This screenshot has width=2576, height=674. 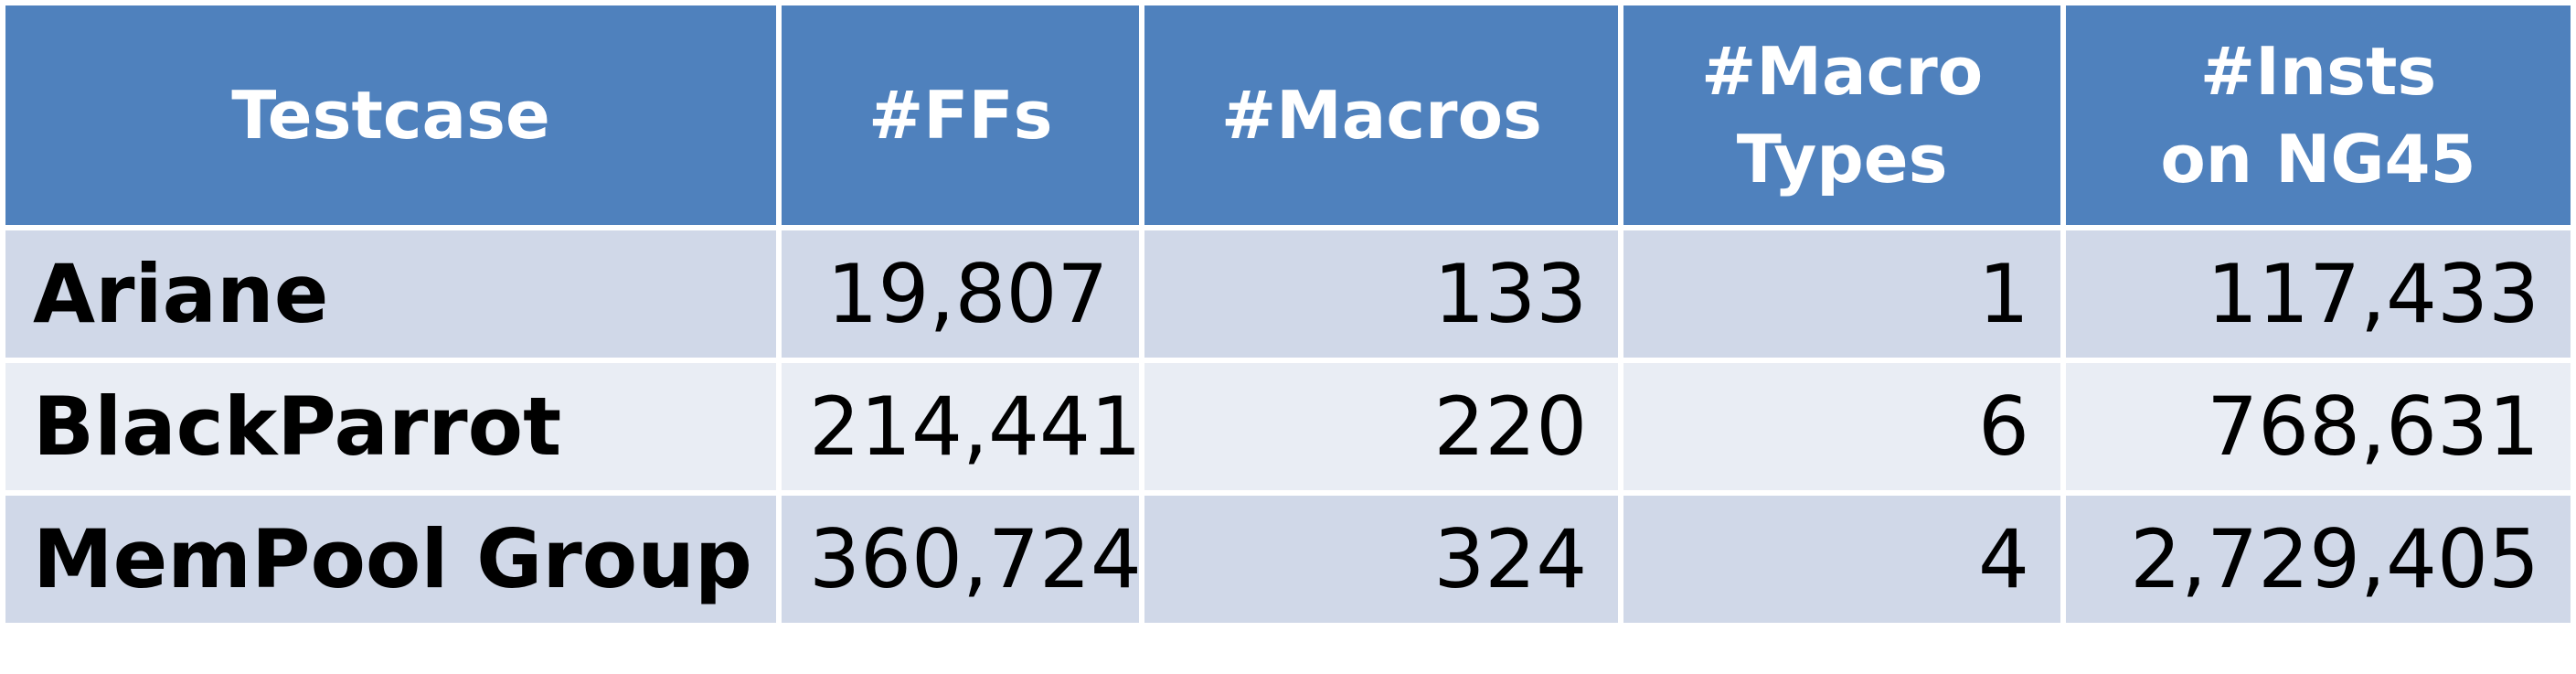 I want to click on macros-value: 133, so click(x=1382, y=294).